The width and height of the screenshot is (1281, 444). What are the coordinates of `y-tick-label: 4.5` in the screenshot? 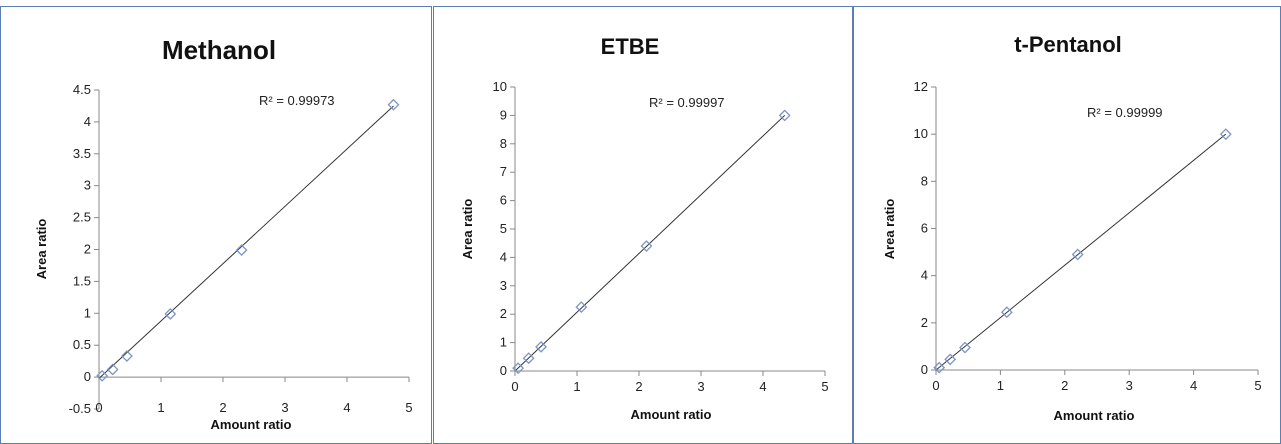 It's located at (82, 89).